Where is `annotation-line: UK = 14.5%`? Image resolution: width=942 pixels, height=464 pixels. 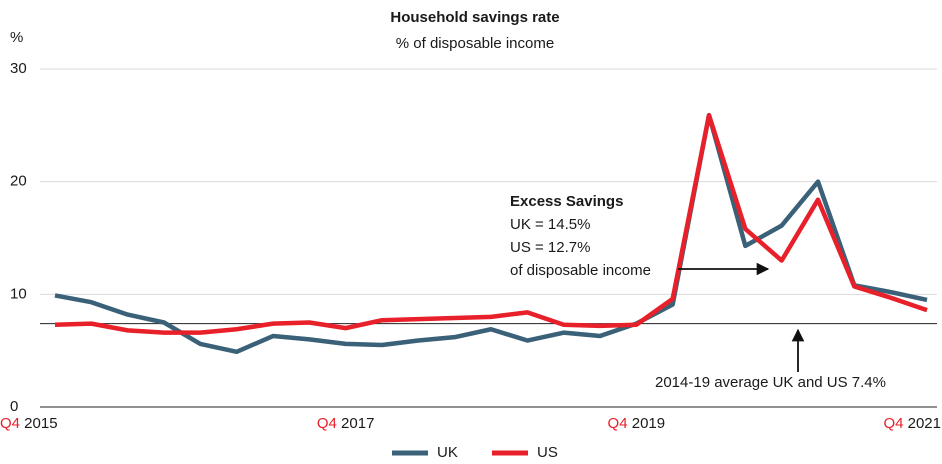 annotation-line: UK = 14.5% is located at coordinates (550, 224).